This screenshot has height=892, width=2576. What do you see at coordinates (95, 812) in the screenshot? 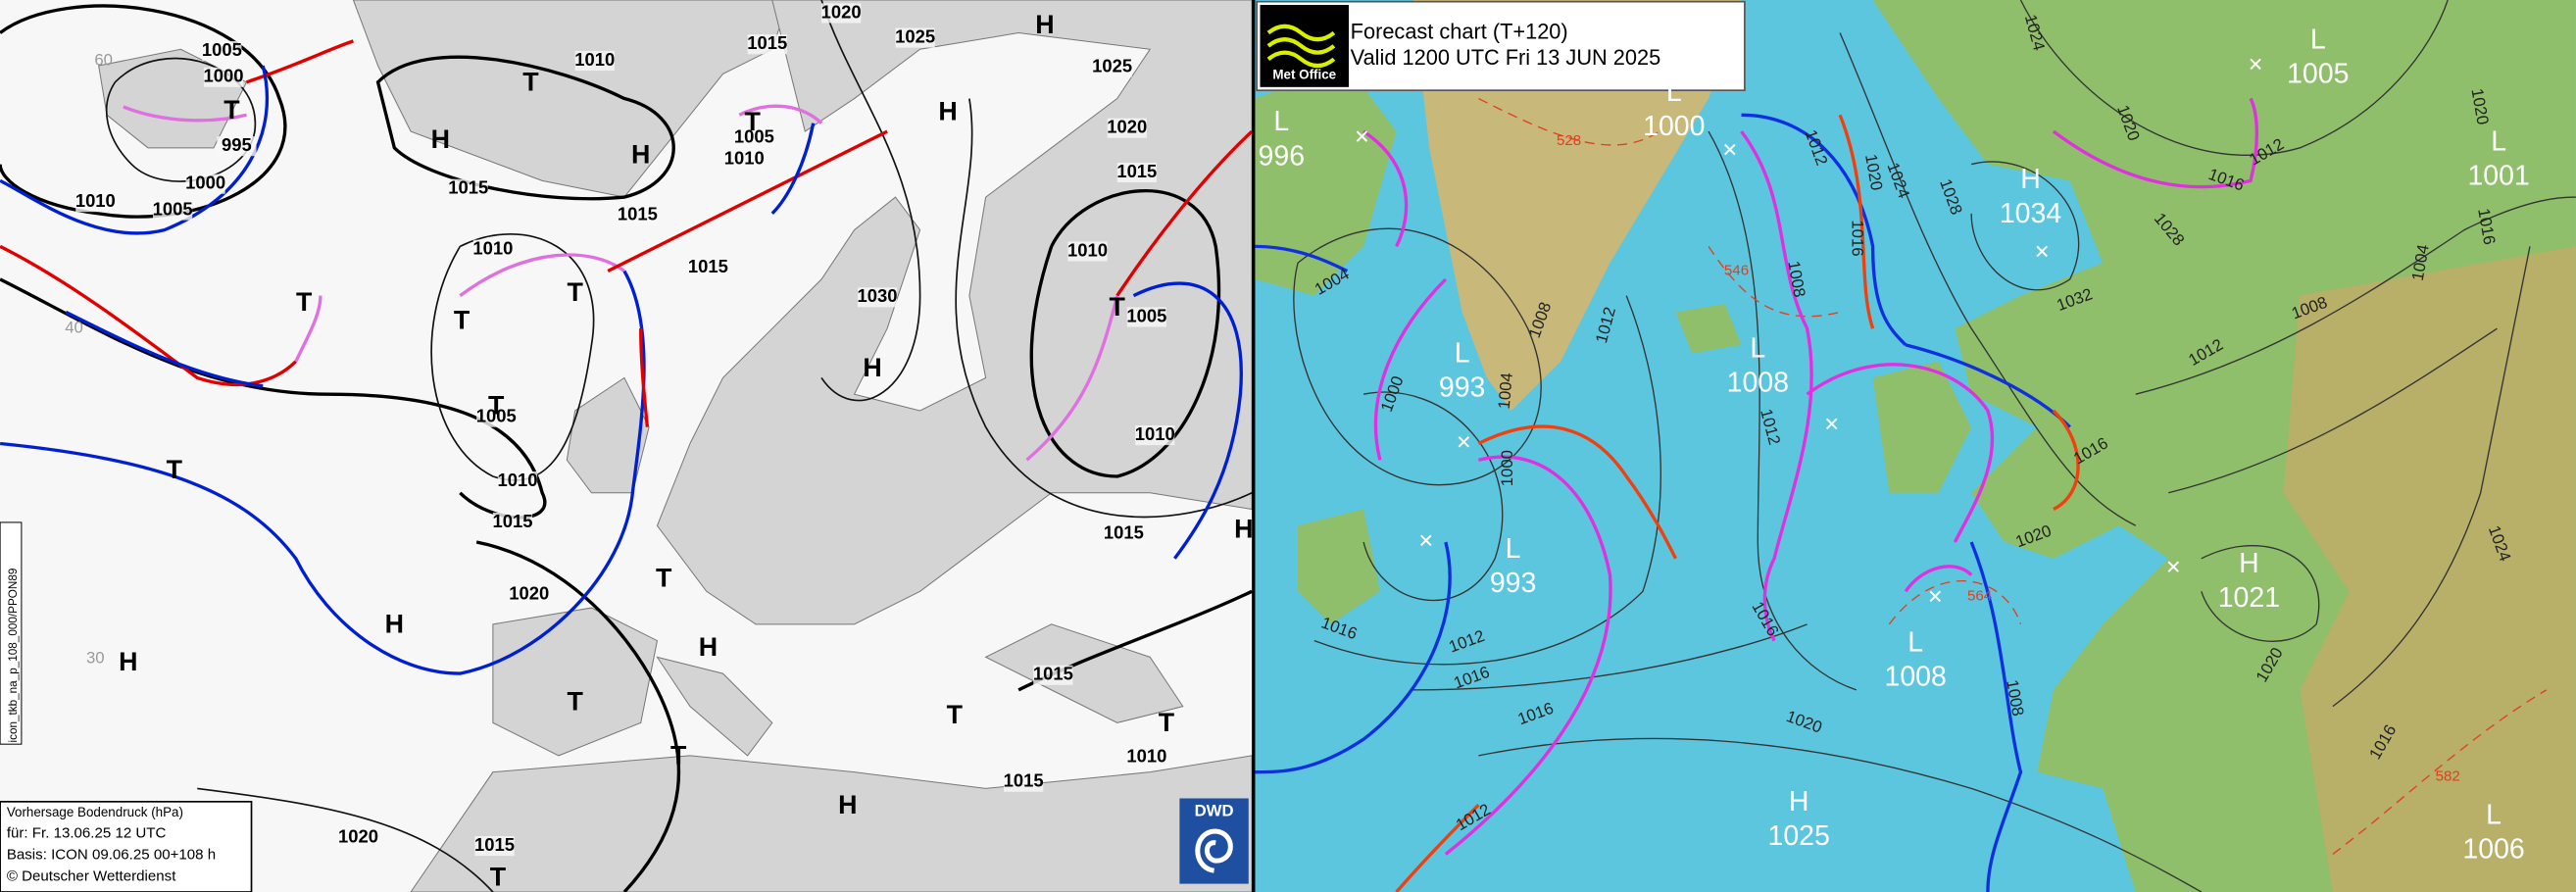
I see `legend-title: Vorhersage Bodendruck (hPa)` at bounding box center [95, 812].